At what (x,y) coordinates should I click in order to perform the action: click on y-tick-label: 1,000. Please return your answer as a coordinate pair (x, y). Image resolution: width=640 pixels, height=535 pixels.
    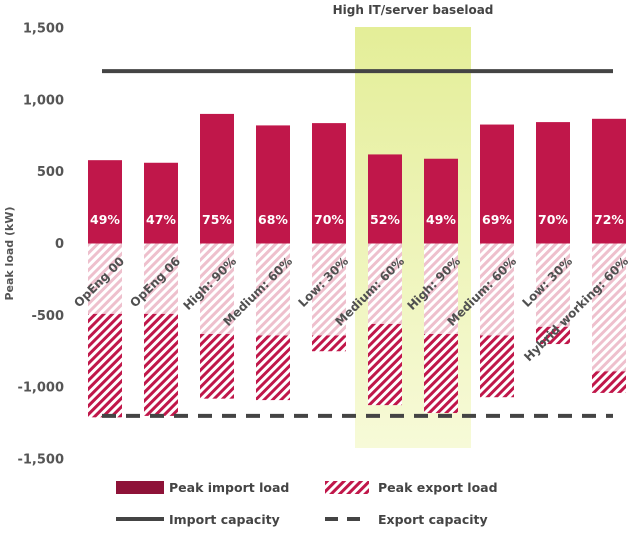
    Looking at the image, I should click on (43, 100).